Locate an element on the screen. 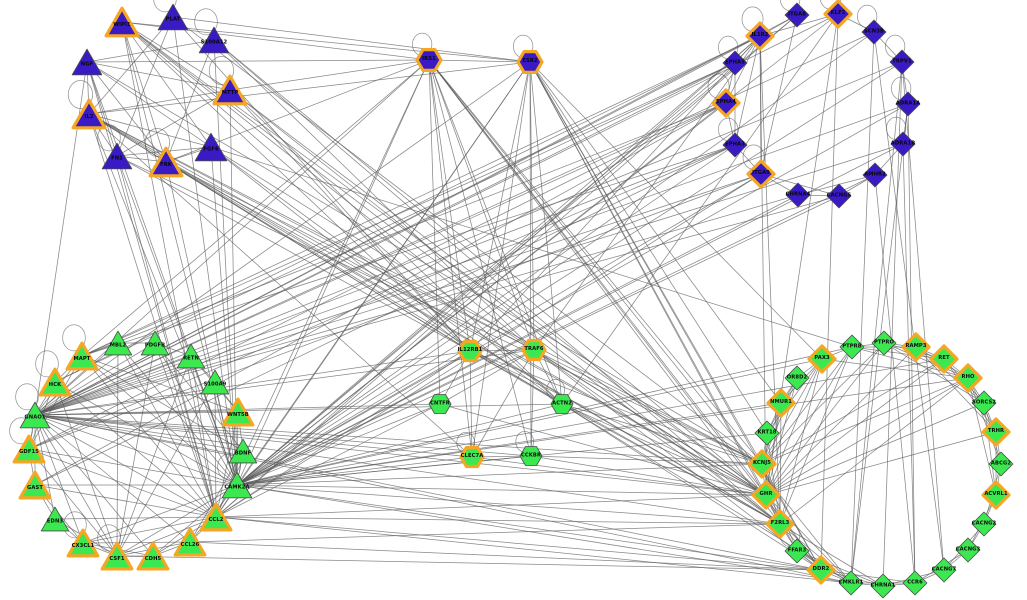 The height and width of the screenshot is (600, 1027). graph-node-nmur1: NMUR1 is located at coordinates (781, 403).